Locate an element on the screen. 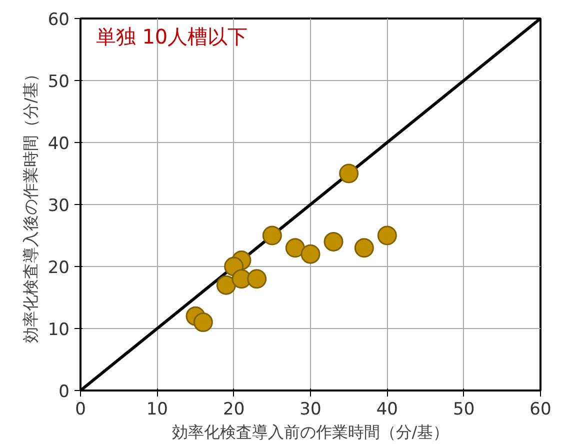  y-tick-label: 10 is located at coordinates (59, 330).